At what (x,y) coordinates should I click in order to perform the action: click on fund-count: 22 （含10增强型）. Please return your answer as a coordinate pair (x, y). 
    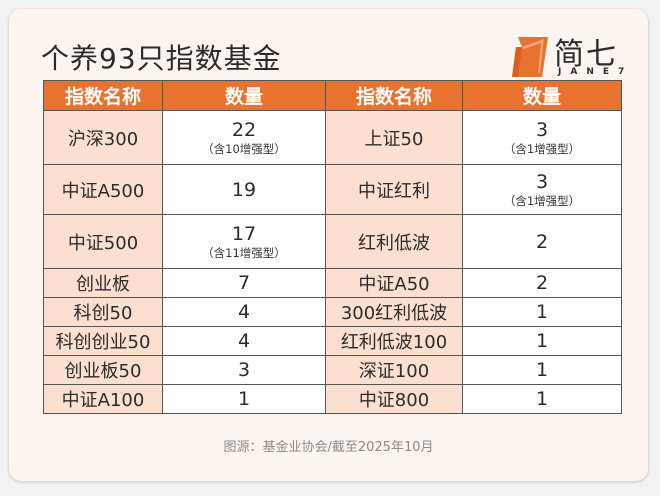
    Looking at the image, I should click on (244, 137).